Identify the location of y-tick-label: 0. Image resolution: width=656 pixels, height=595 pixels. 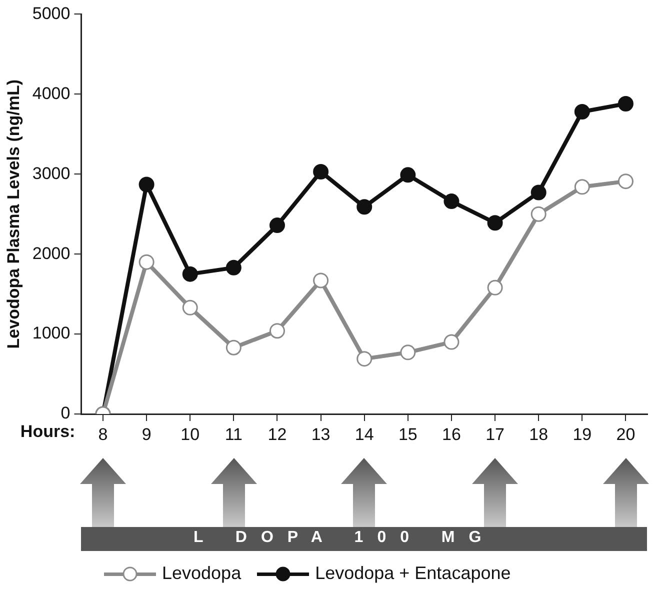
(65, 413).